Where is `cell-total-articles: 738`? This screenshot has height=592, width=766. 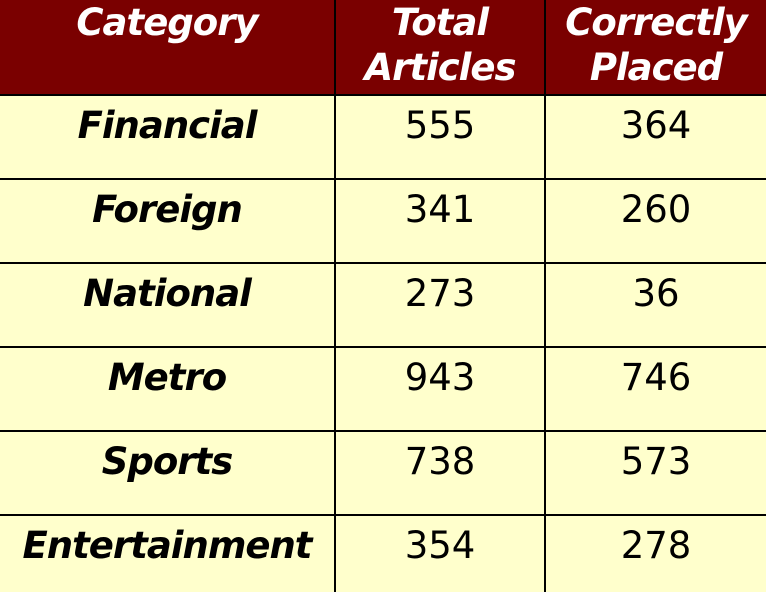
cell-total-articles: 738 is located at coordinates (440, 473).